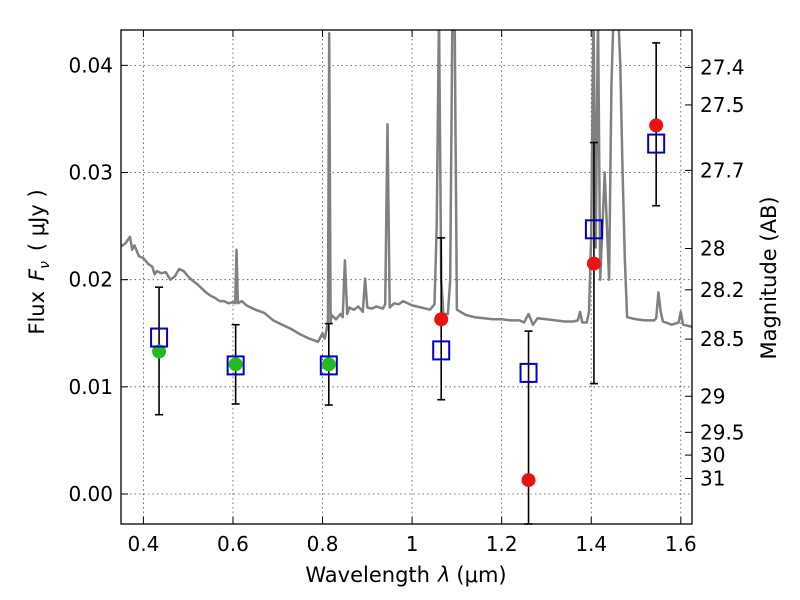 The image size is (800, 600). Describe the element at coordinates (712, 479) in the screenshot. I see `mag-tick-label: 31` at that location.